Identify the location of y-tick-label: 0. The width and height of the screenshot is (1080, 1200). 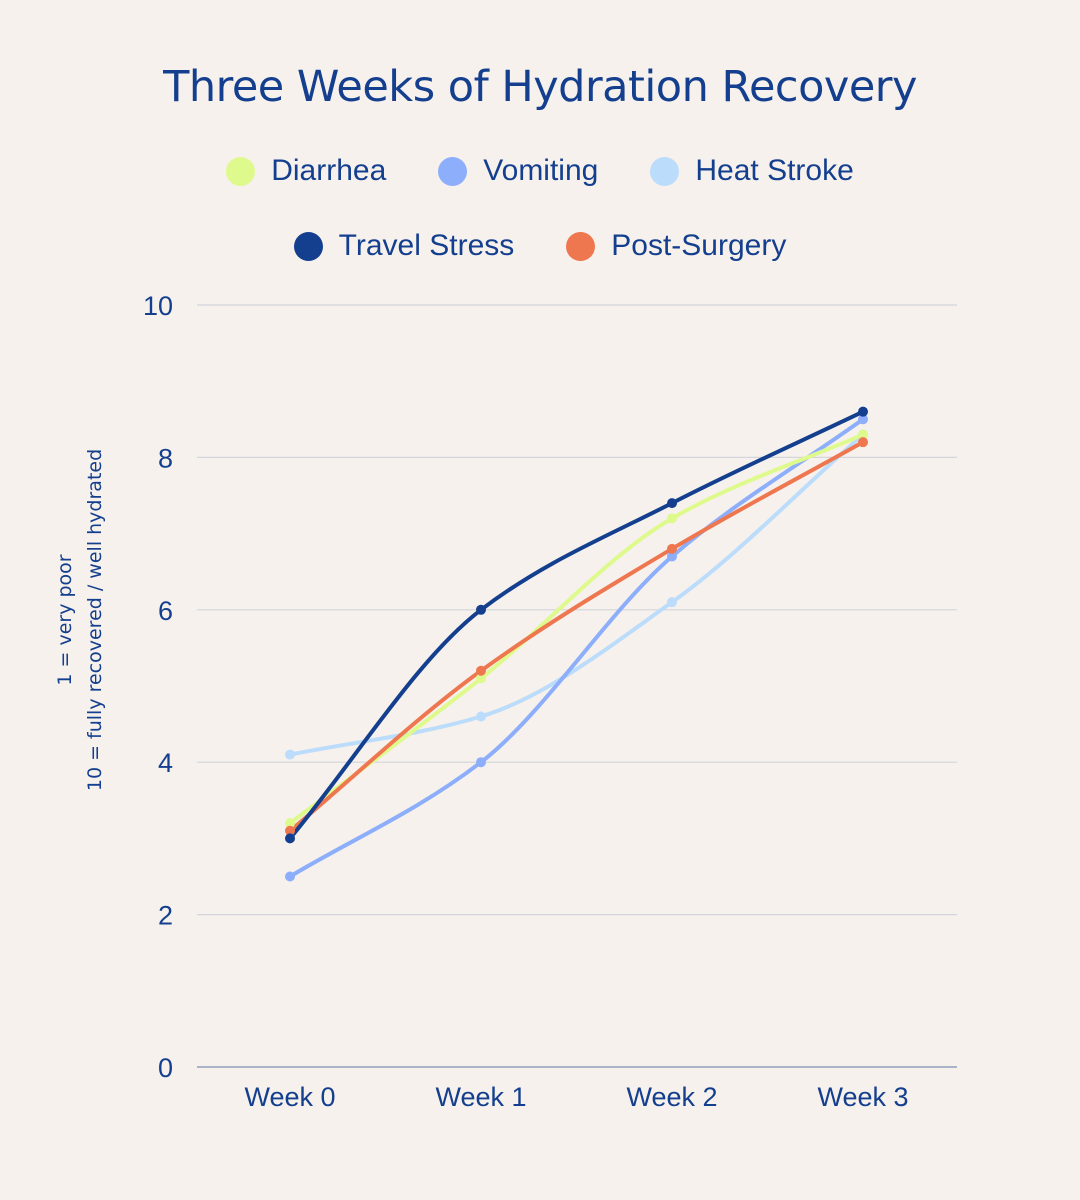
(165, 1068).